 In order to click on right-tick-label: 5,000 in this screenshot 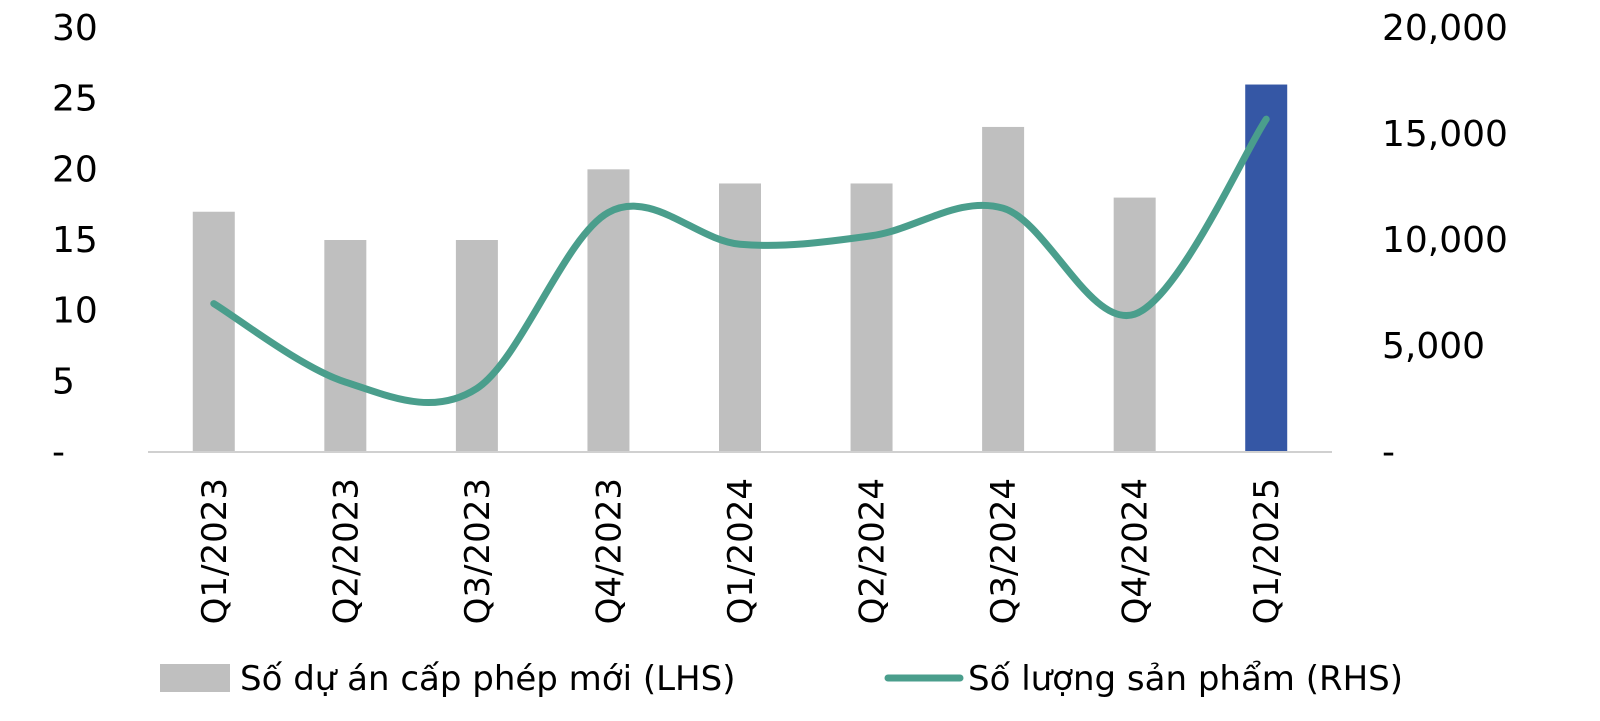, I will do `click(1433, 346)`.